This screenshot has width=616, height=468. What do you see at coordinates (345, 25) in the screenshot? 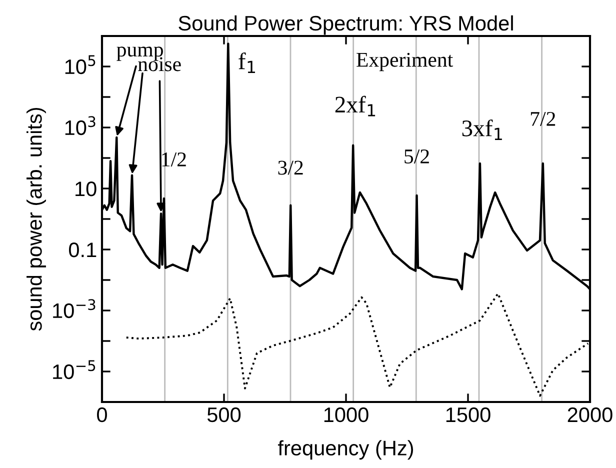
I see `chart-title: Sound Power Spectrum: YRS Model` at bounding box center [345, 25].